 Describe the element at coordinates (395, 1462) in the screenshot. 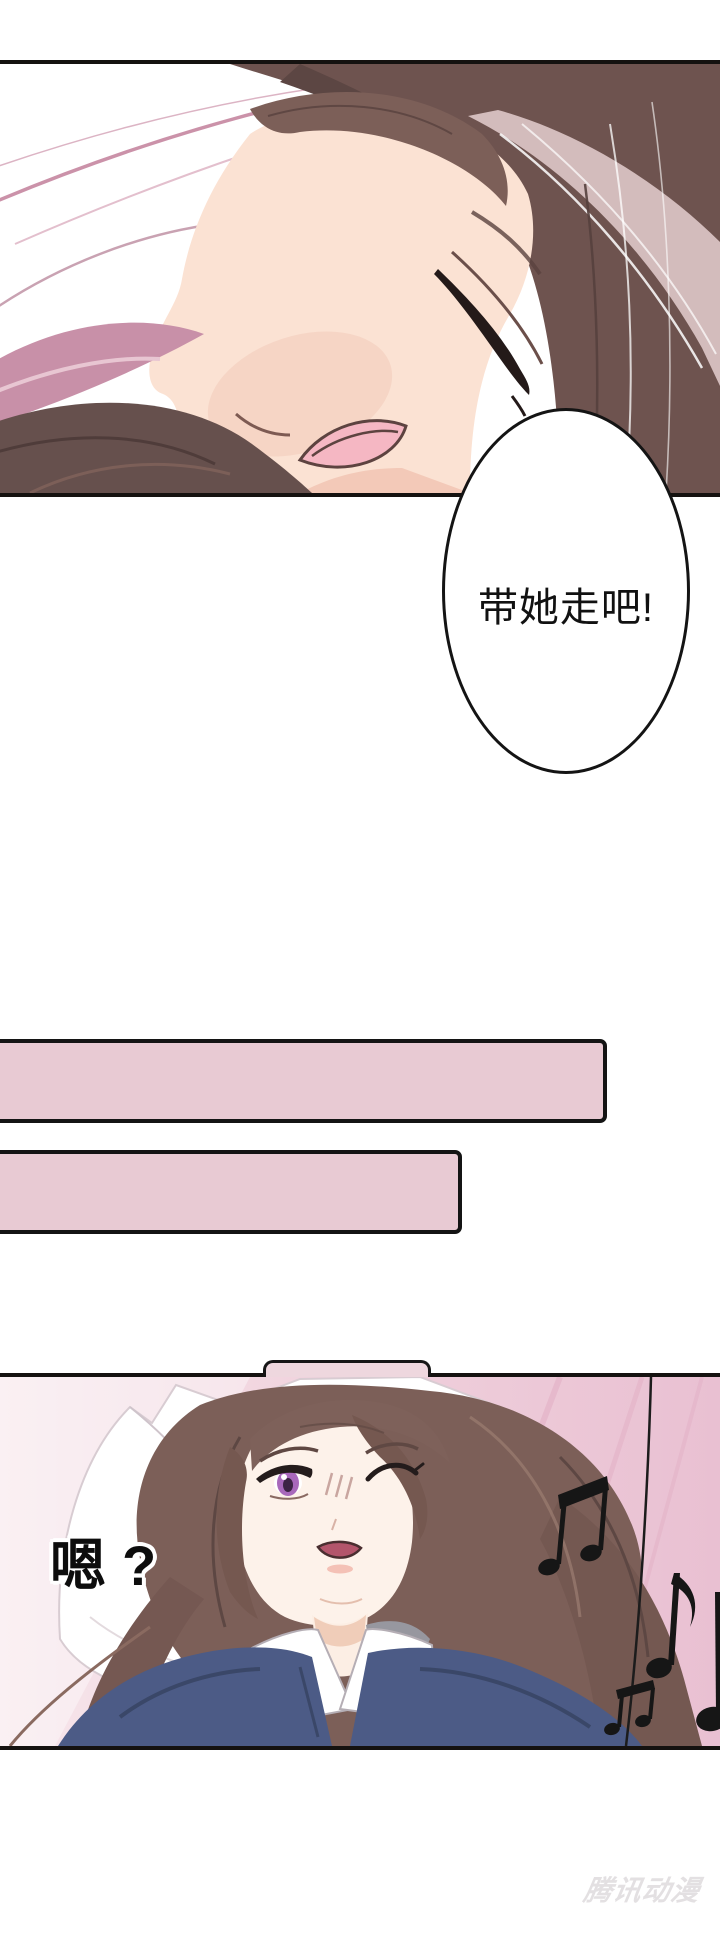

I see `wink-eye` at that location.